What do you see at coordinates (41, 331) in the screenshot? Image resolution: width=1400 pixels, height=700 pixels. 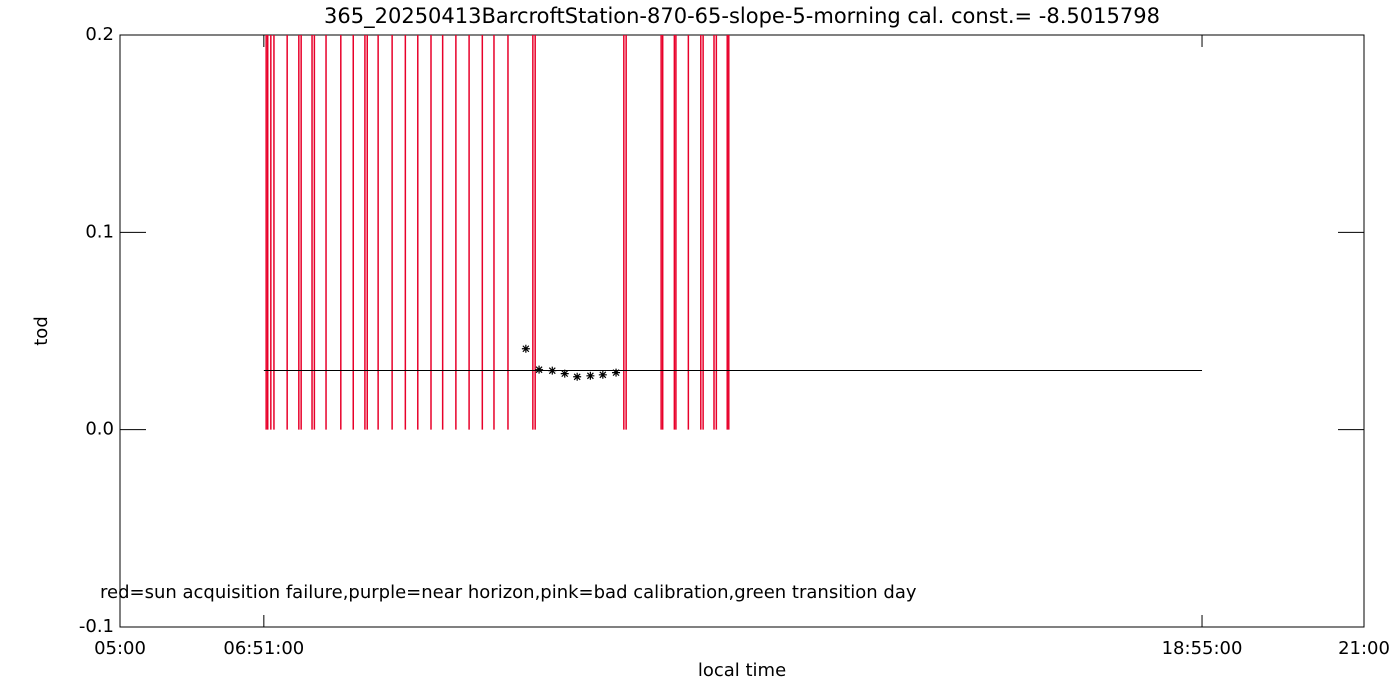 I see `y-axis-label: tod` at bounding box center [41, 331].